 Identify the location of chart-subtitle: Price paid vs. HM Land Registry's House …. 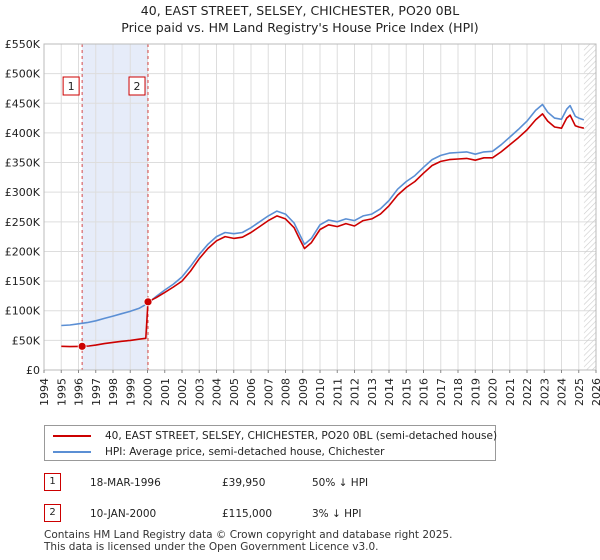
(300, 27).